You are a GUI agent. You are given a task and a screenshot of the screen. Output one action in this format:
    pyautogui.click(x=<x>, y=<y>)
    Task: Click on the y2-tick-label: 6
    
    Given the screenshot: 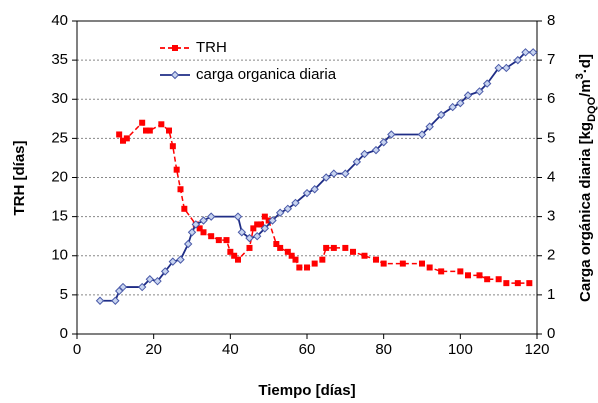 What is the action you would take?
    pyautogui.click(x=551, y=98)
    